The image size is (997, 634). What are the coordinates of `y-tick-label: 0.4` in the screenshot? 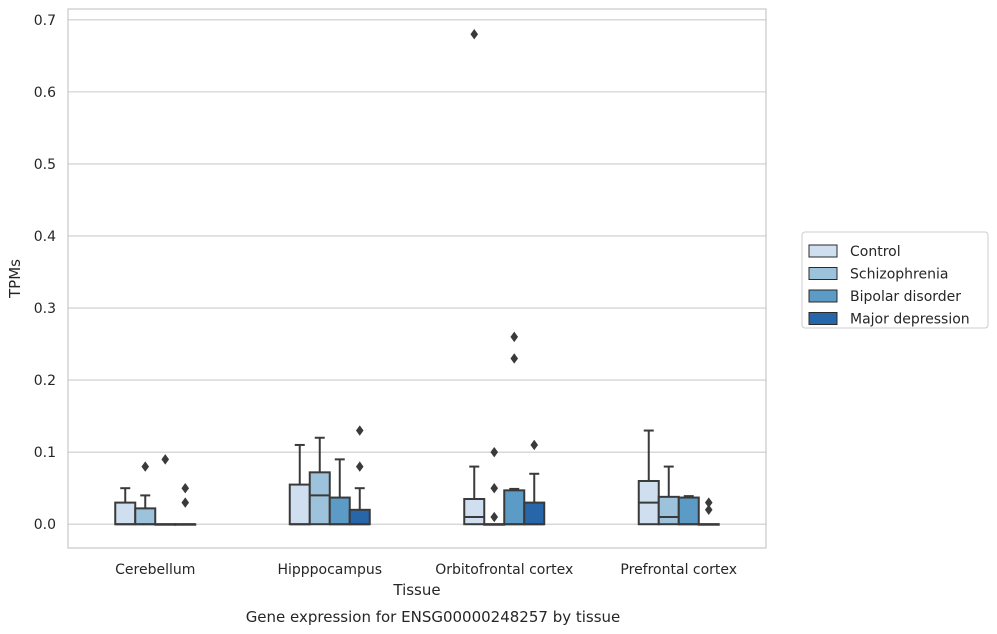 It's located at (45, 237).